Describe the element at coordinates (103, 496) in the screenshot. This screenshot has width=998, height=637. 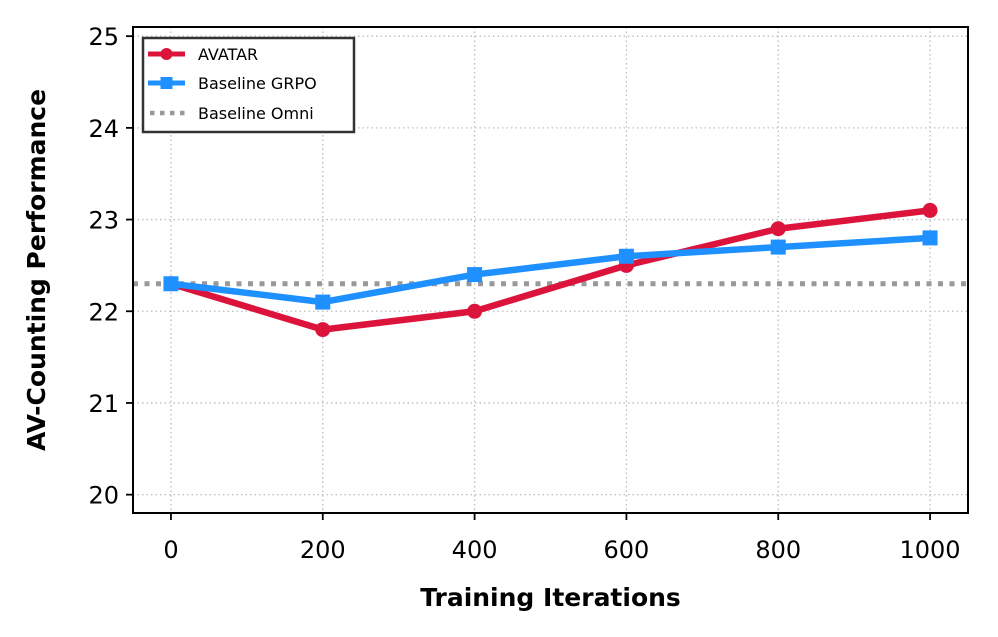
I see `y-tick-label: 20` at that location.